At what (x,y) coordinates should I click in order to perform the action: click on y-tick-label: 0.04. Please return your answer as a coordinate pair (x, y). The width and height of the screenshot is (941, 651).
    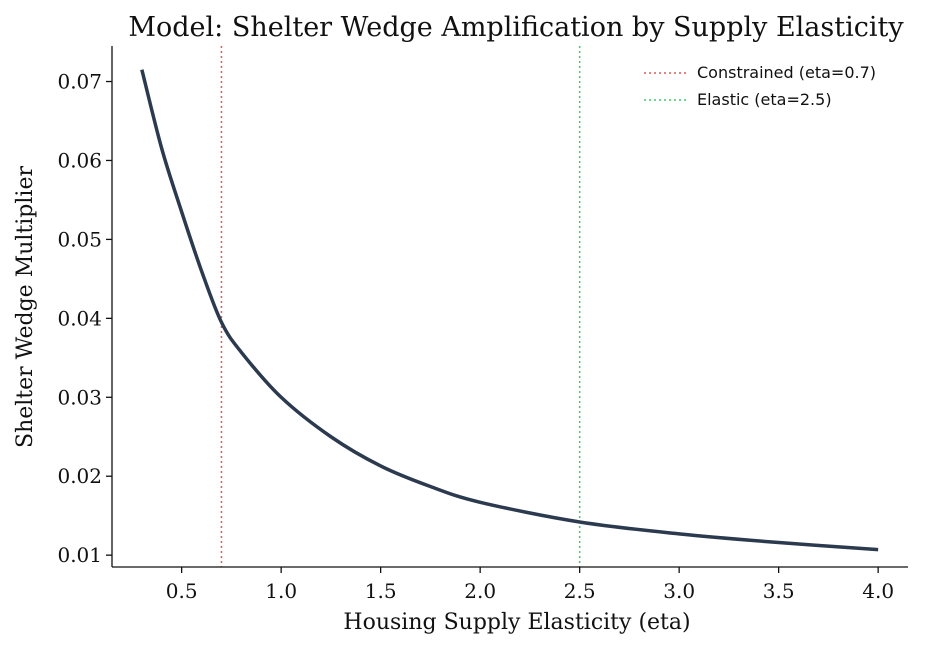
    Looking at the image, I should click on (79, 318).